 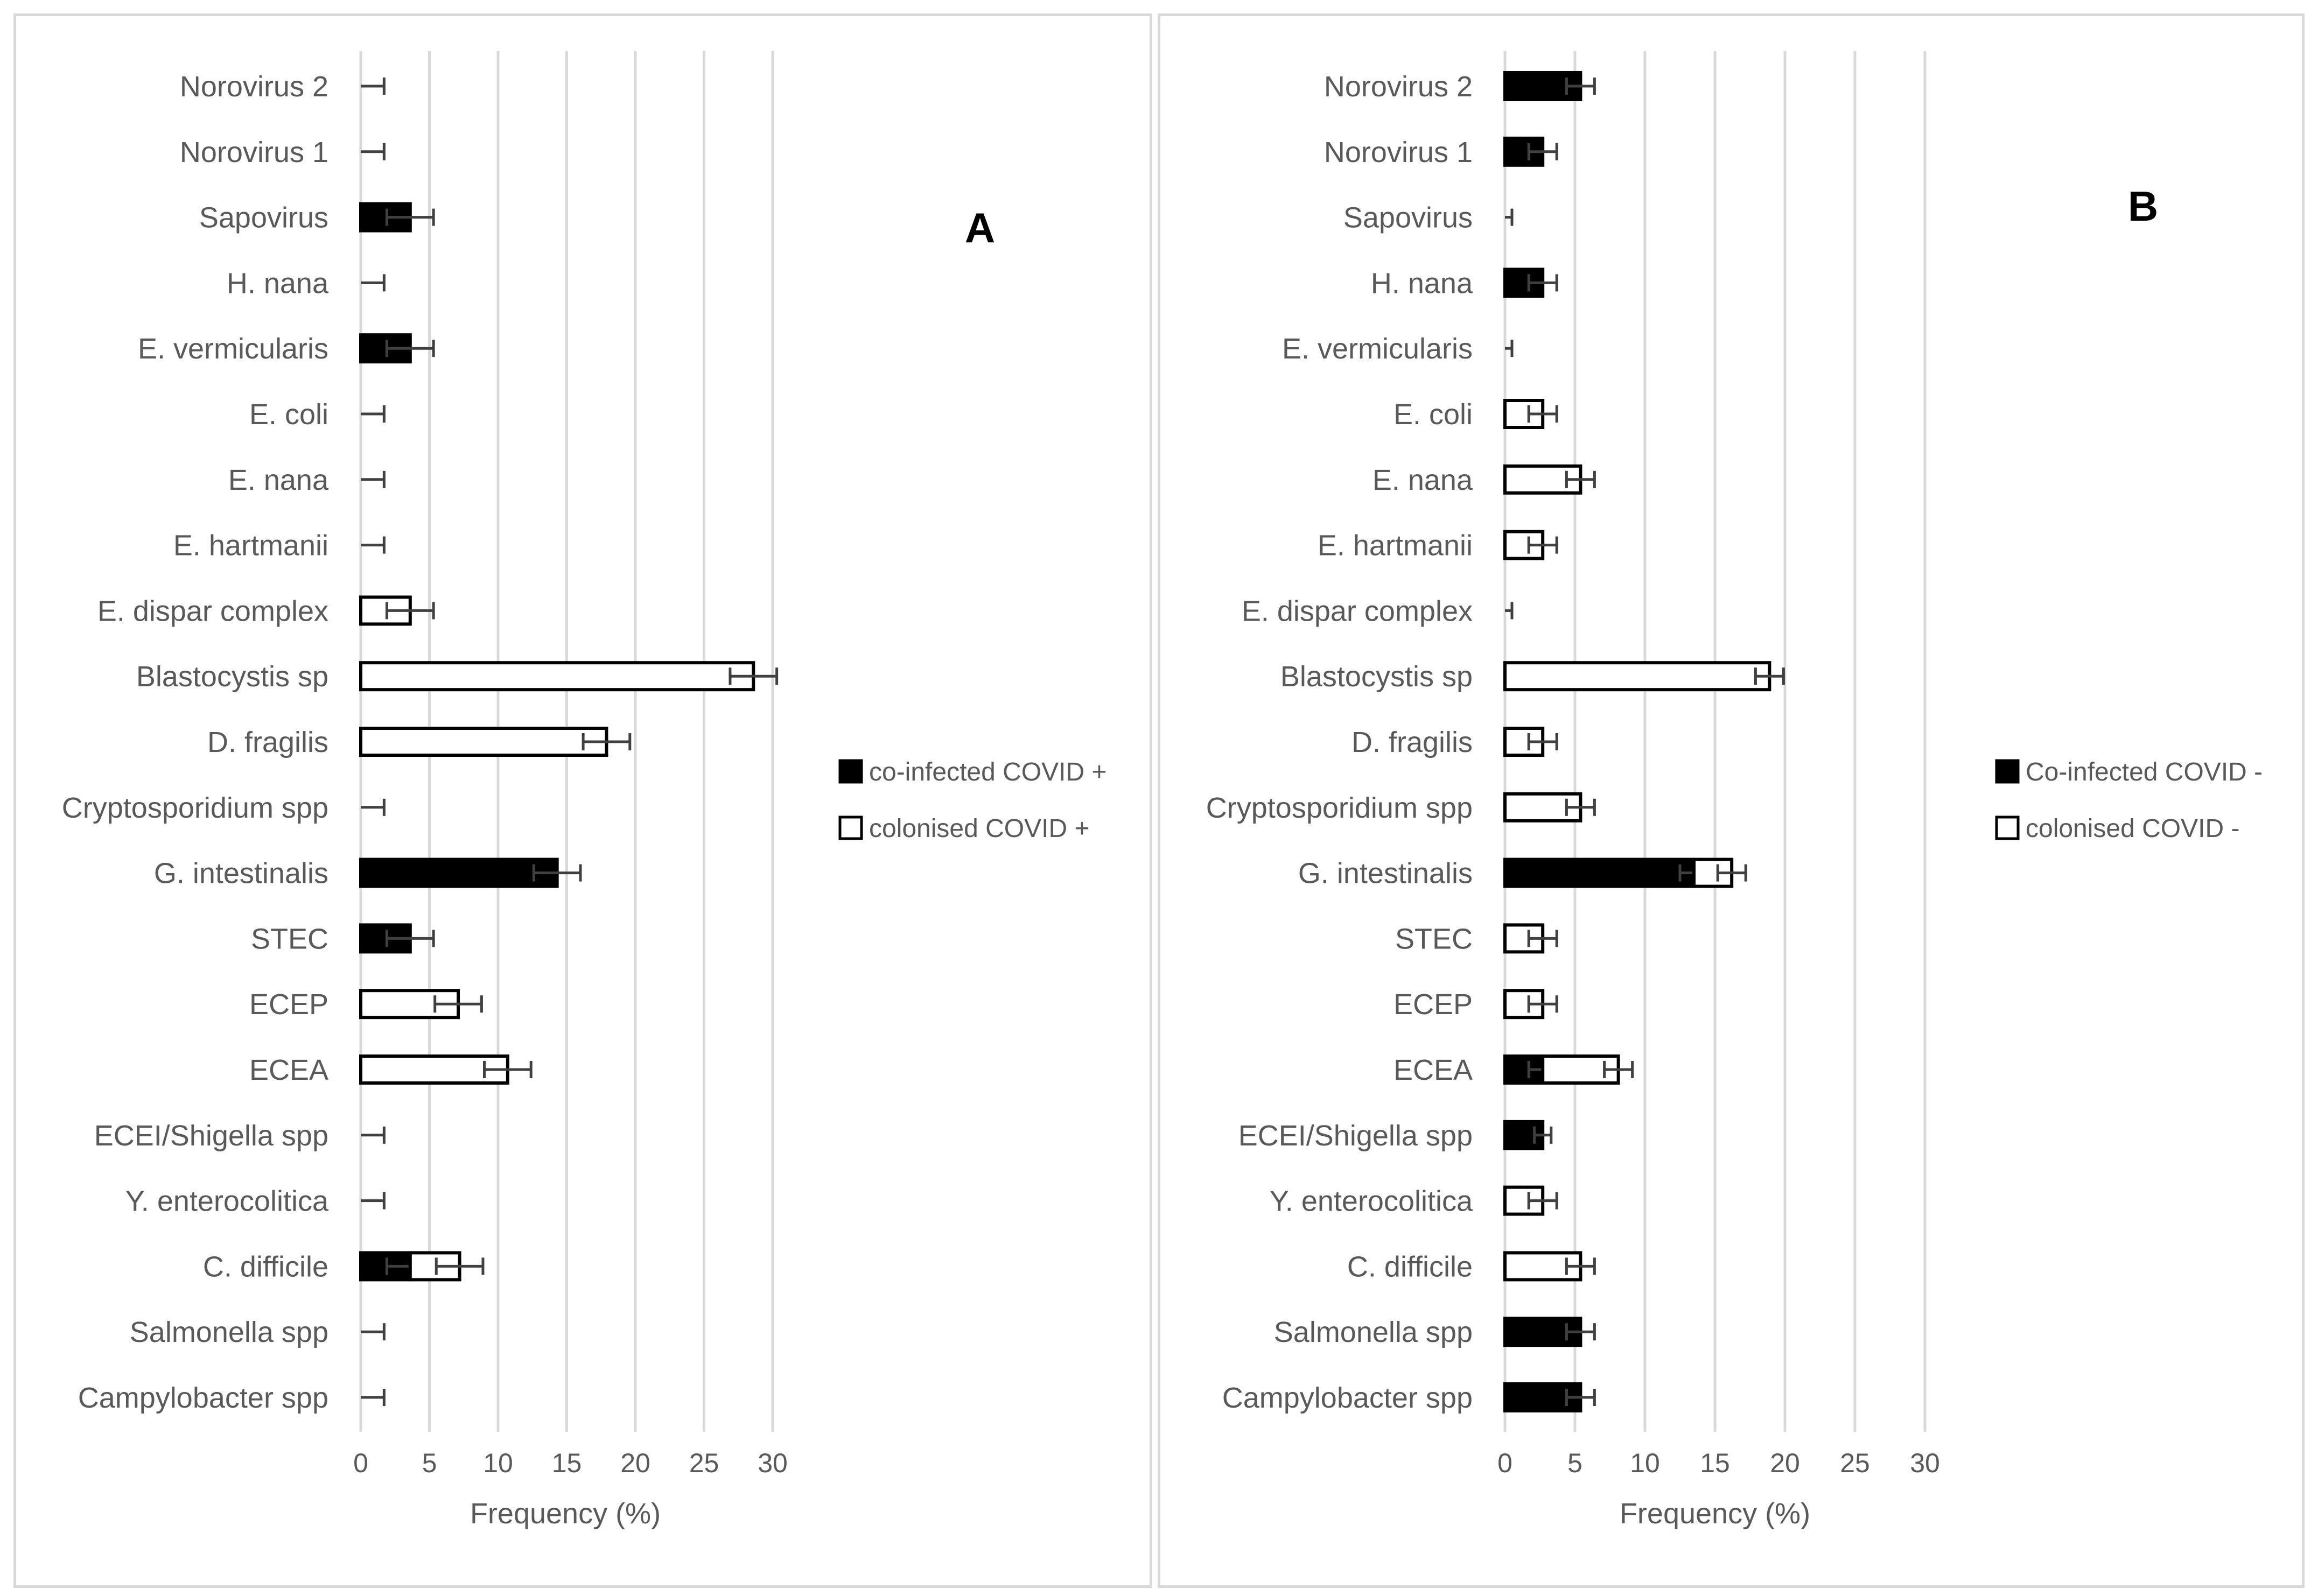 What do you see at coordinates (289, 939) in the screenshot?
I see `panel-a-category-label: STEC` at bounding box center [289, 939].